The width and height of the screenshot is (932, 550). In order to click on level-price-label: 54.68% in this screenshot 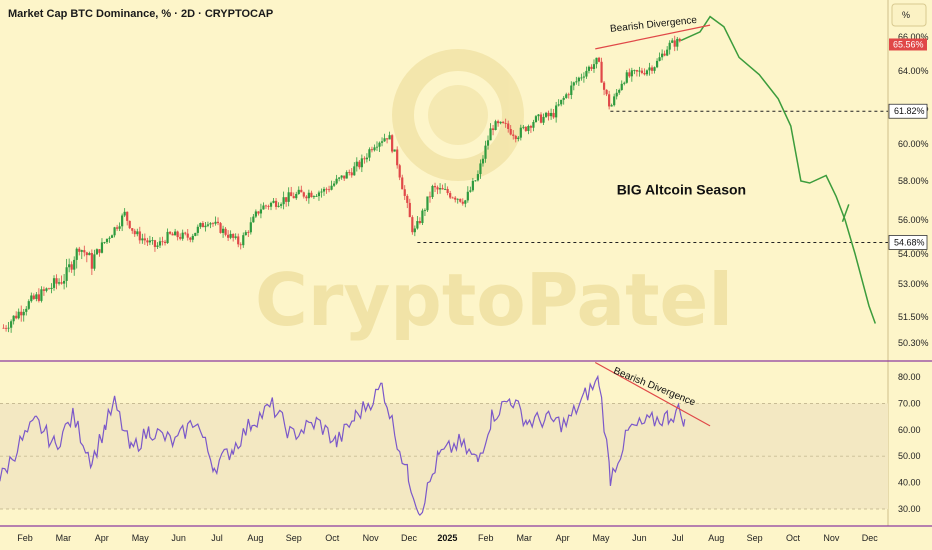, I will do `click(909, 242)`.